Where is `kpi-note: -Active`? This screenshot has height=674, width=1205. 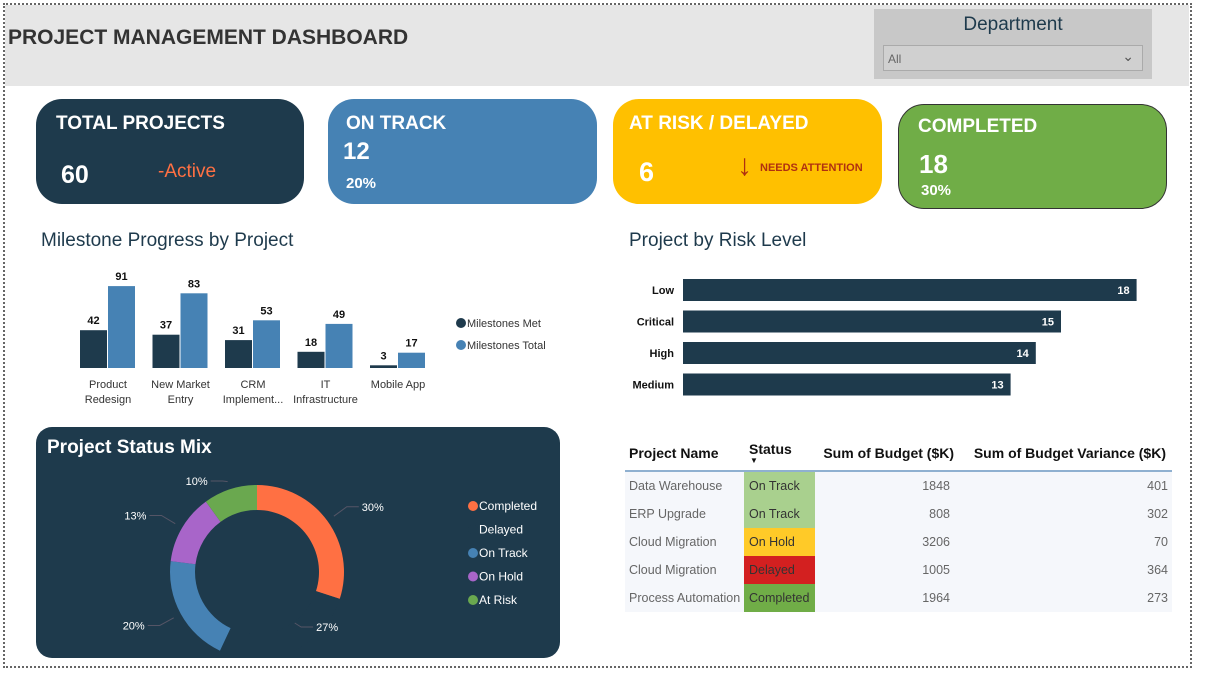
kpi-note: -Active is located at coordinates (187, 171).